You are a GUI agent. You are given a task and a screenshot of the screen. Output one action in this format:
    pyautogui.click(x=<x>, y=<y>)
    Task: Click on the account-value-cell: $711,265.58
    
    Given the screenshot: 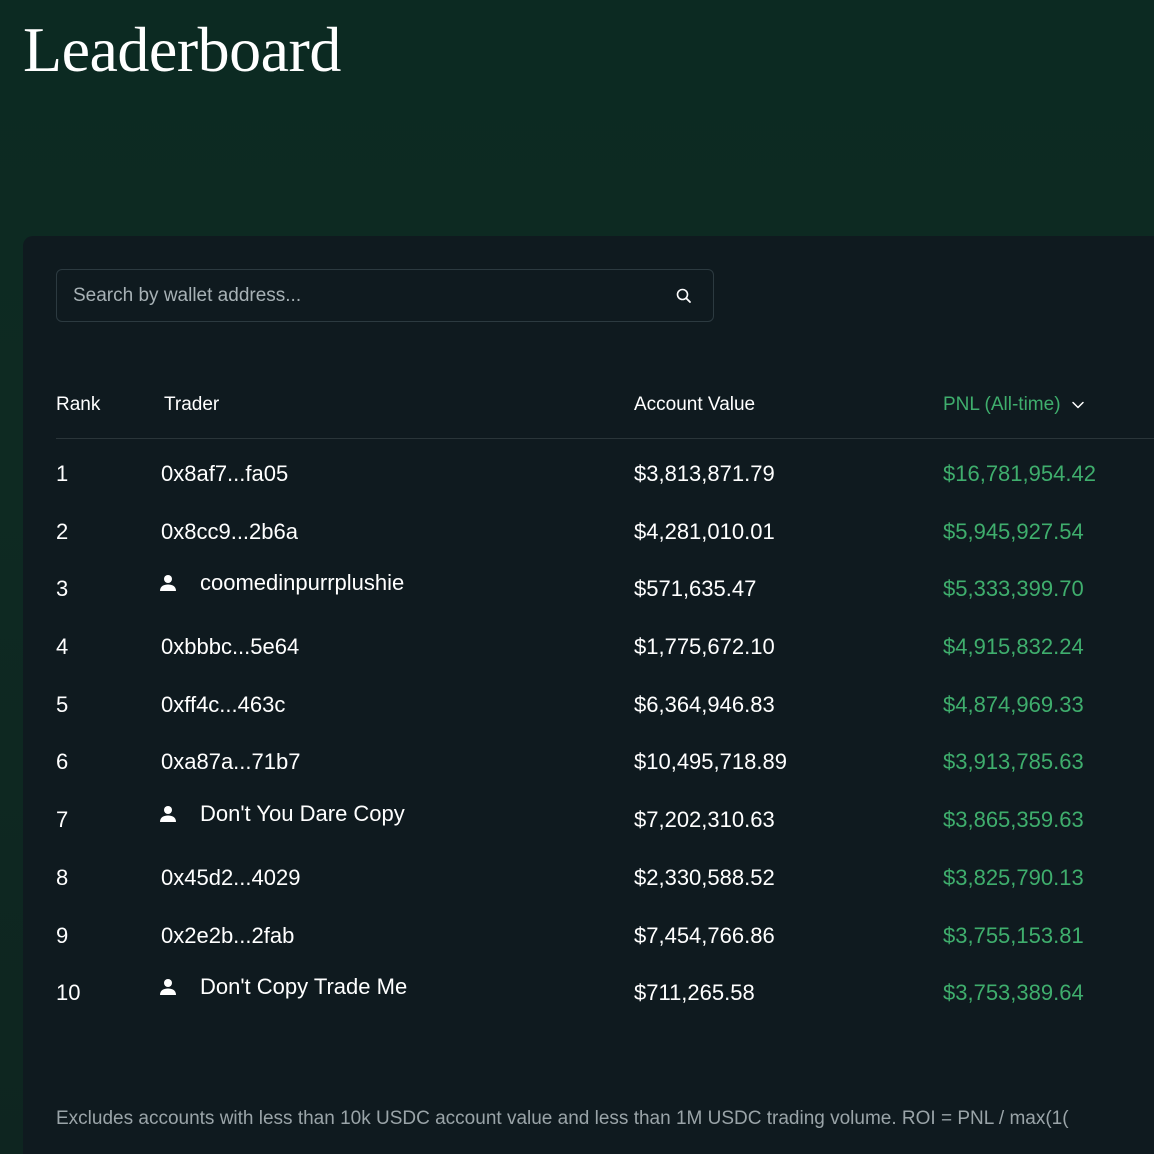 What is the action you would take?
    pyautogui.click(x=694, y=993)
    